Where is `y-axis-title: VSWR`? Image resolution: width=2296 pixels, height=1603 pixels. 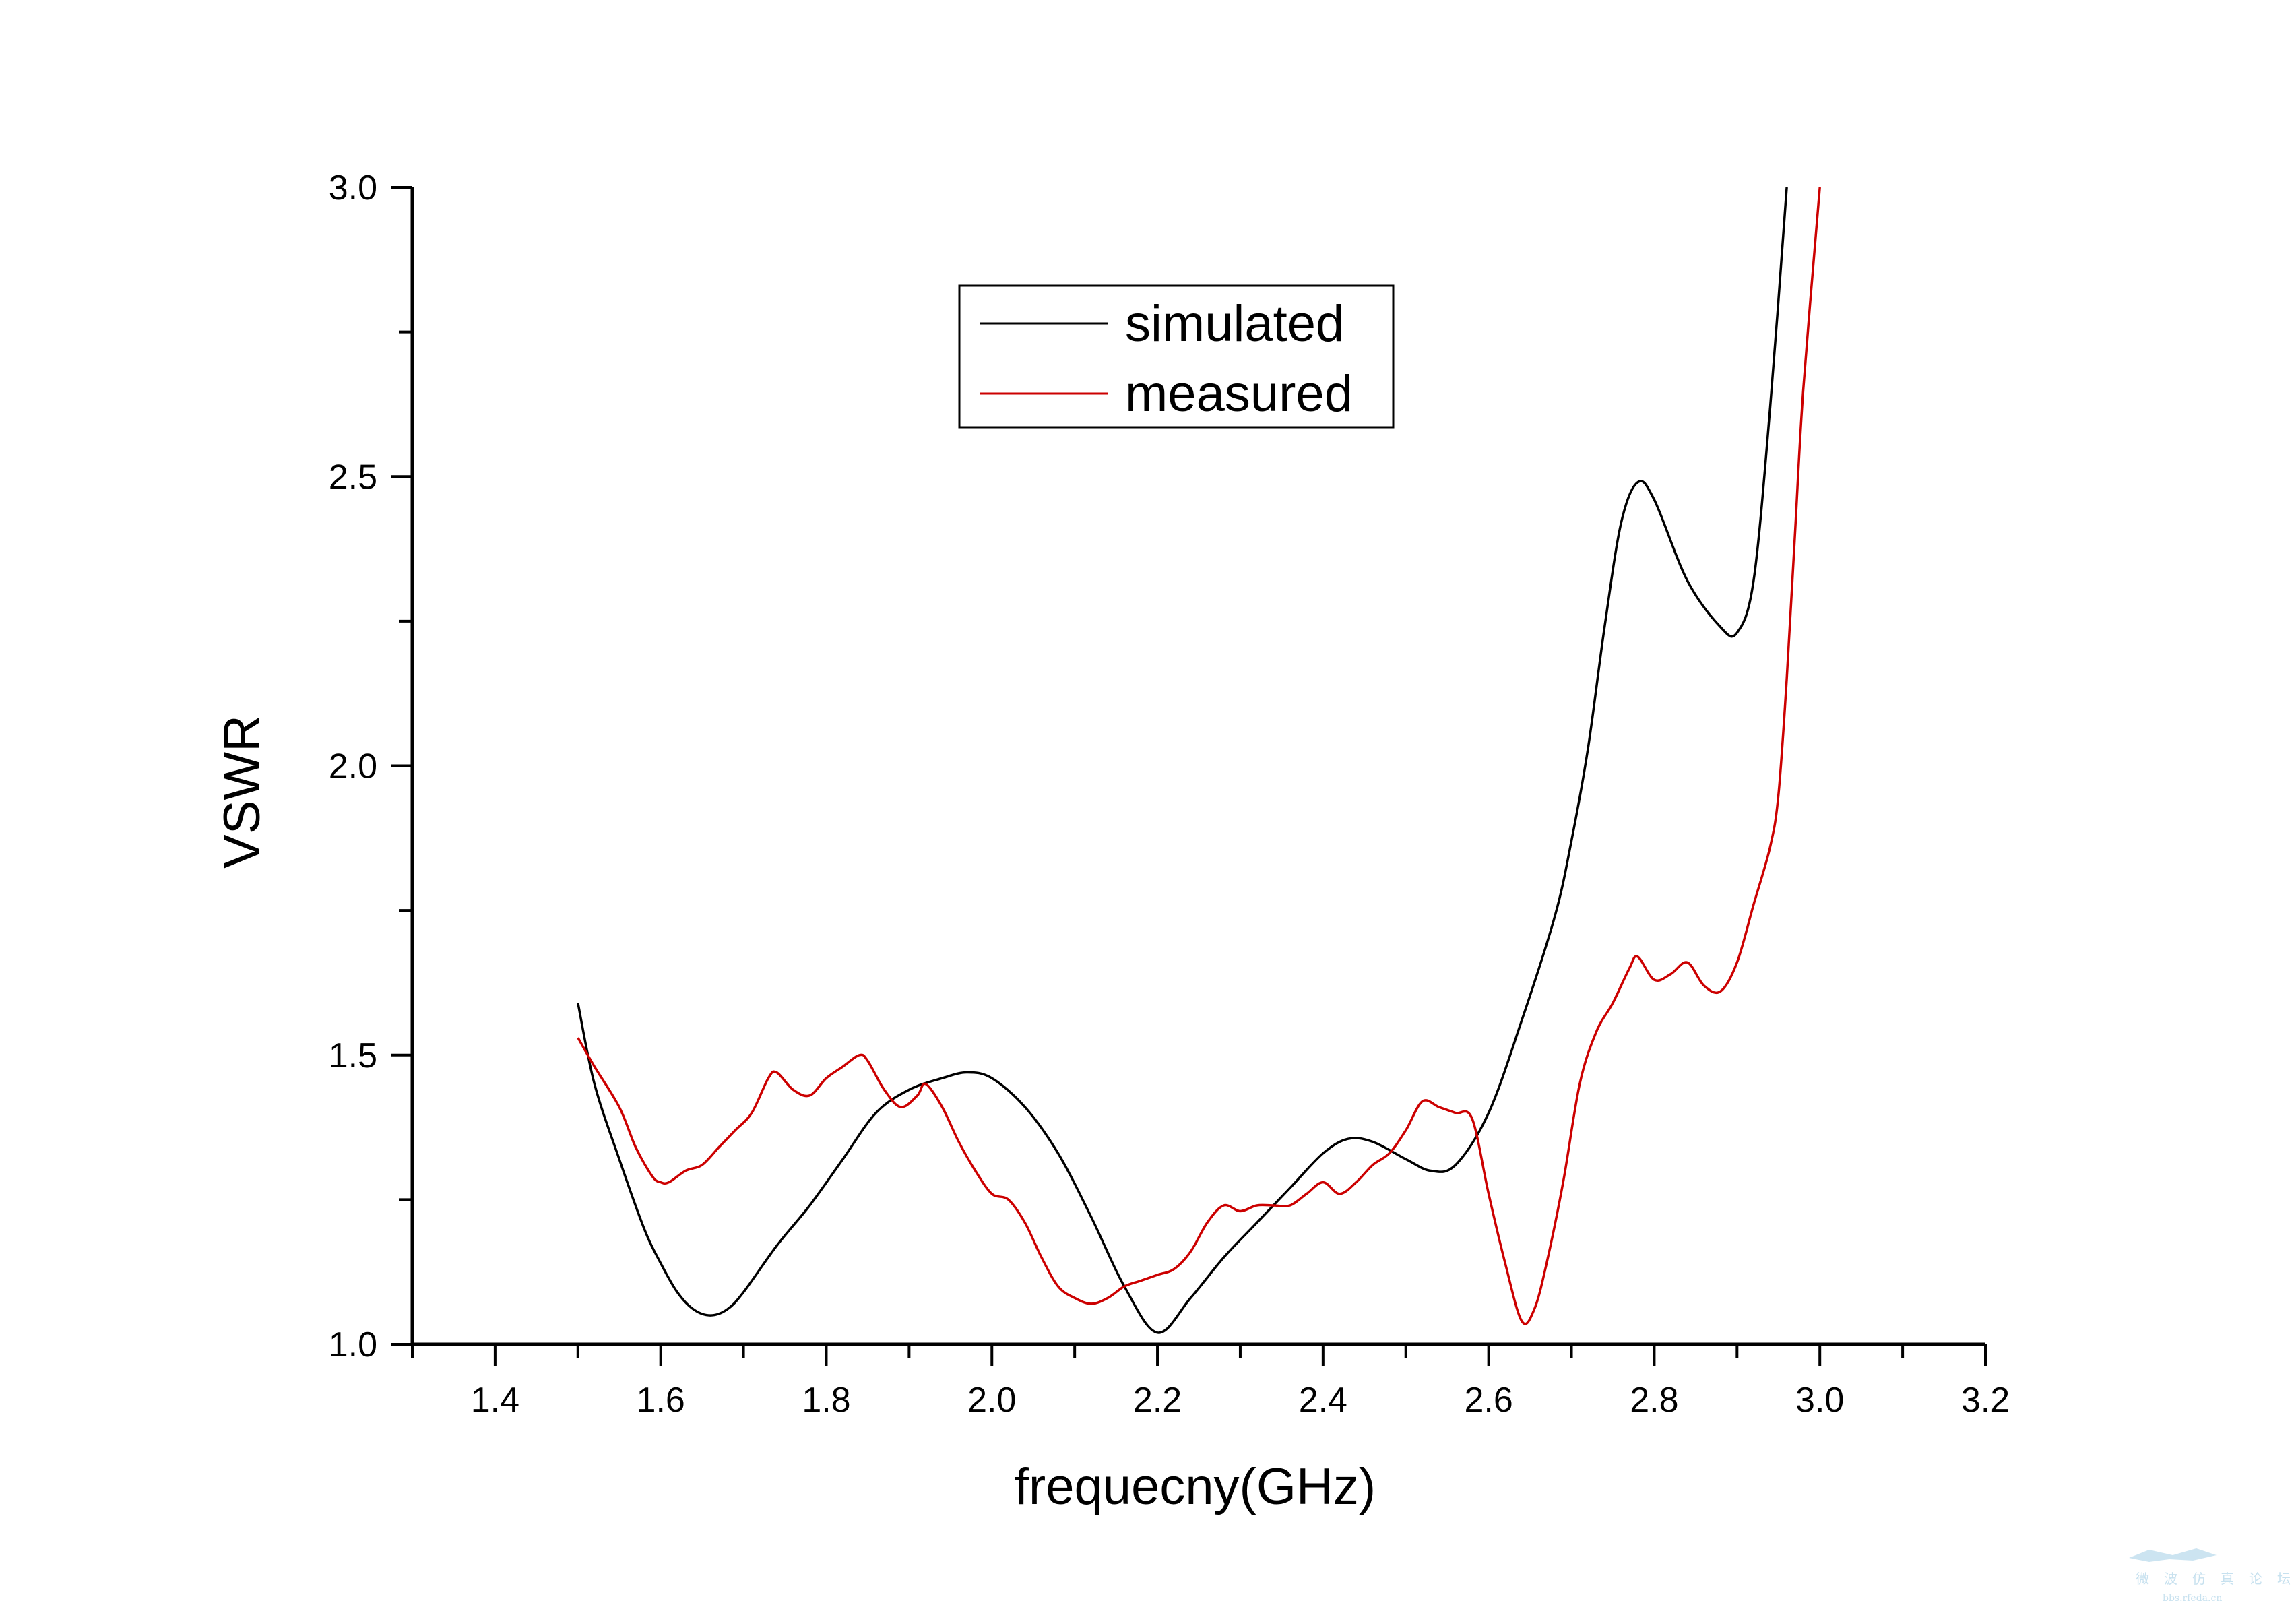 y-axis-title: VSWR is located at coordinates (242, 792).